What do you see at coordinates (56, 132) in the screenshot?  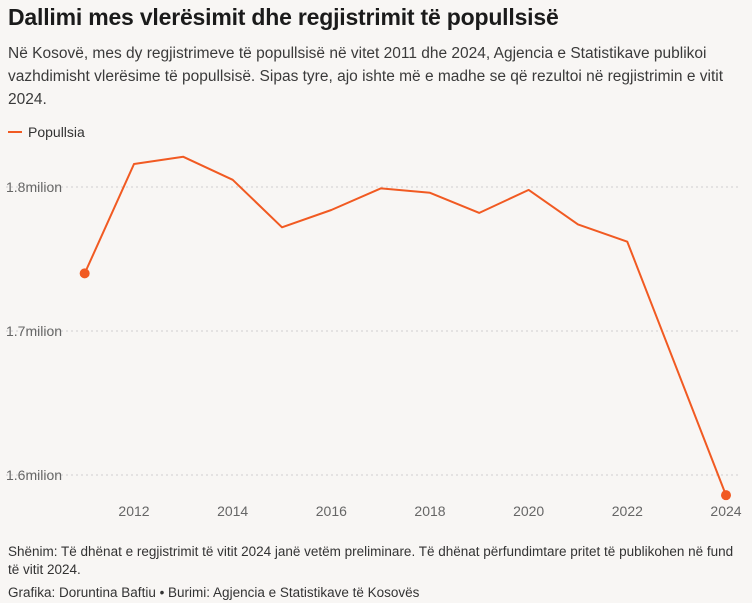 I see `legend-label: Popullsia` at bounding box center [56, 132].